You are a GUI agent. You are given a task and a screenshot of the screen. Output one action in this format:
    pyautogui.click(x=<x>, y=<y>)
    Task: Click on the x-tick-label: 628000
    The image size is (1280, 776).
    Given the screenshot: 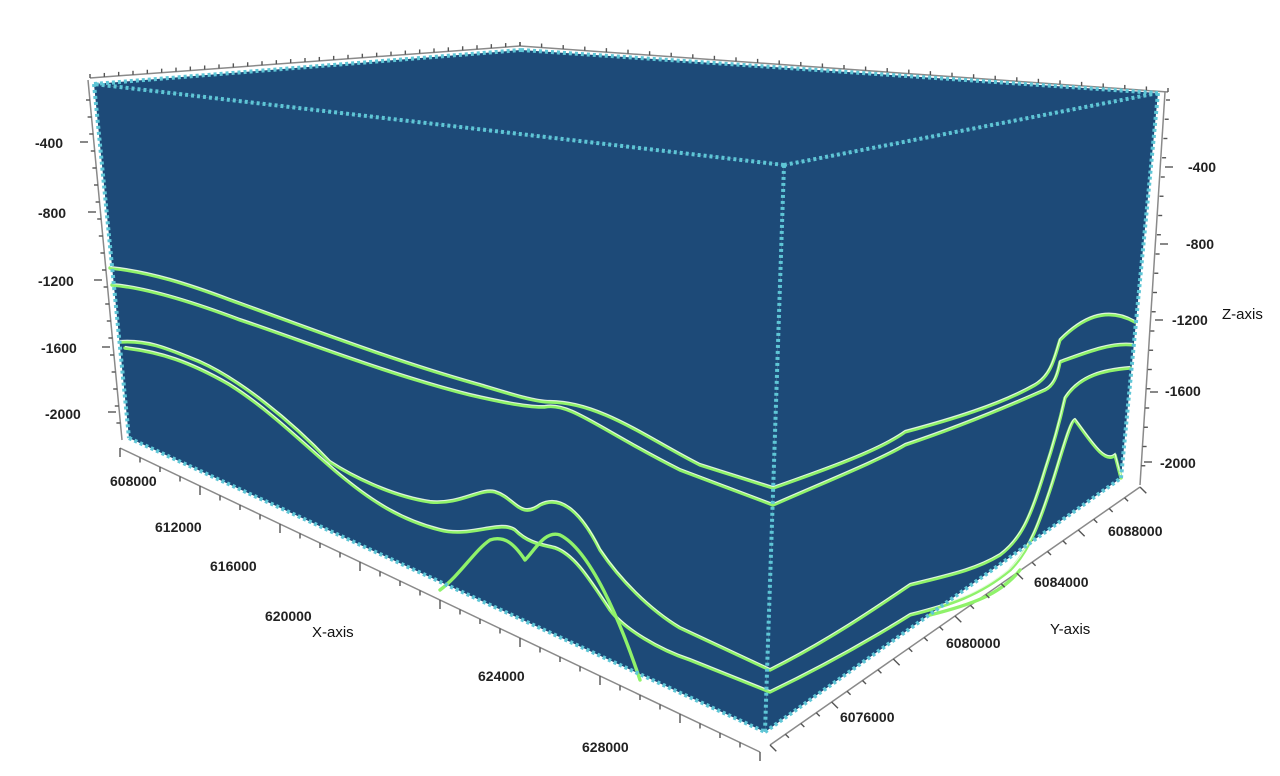 What is the action you would take?
    pyautogui.click(x=605, y=747)
    